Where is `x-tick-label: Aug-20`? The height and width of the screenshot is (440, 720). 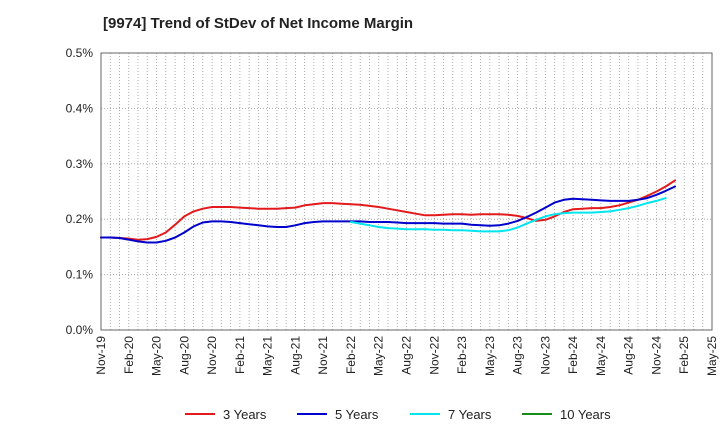 x-tick-label: Aug-20 is located at coordinates (184, 355).